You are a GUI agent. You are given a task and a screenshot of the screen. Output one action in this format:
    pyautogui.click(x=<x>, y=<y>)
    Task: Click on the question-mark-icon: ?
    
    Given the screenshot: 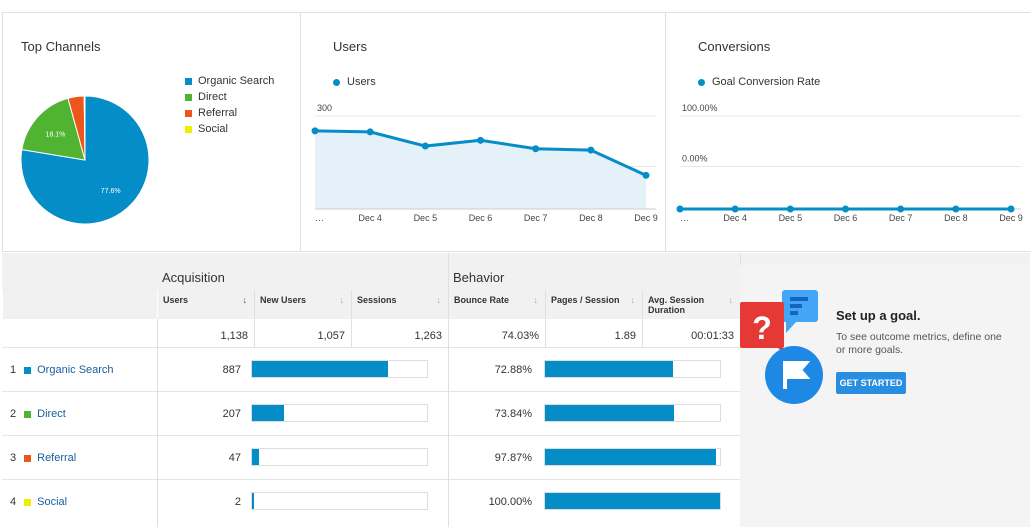 What is the action you would take?
    pyautogui.click(x=762, y=328)
    